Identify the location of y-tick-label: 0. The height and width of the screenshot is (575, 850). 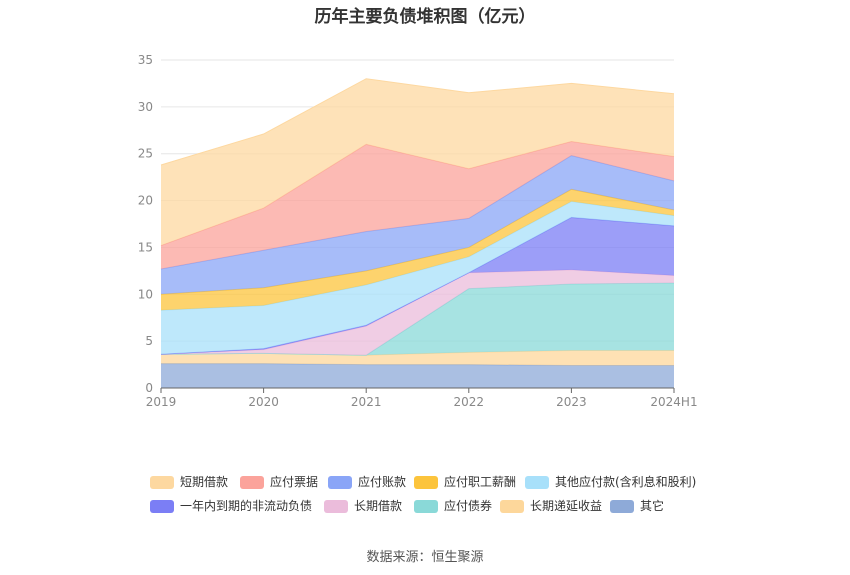
(149, 388).